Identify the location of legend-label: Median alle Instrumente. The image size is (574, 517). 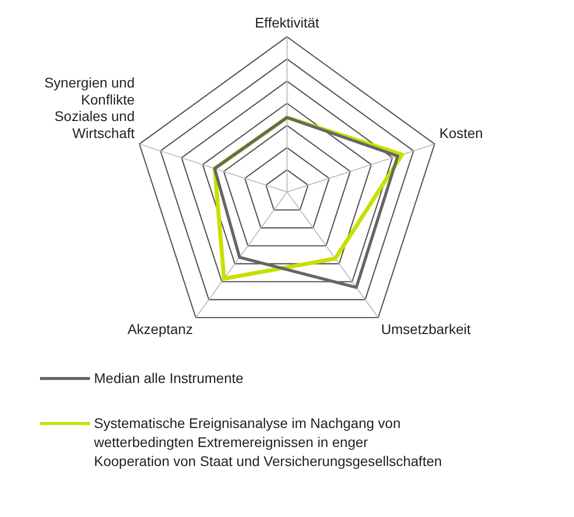
(169, 378).